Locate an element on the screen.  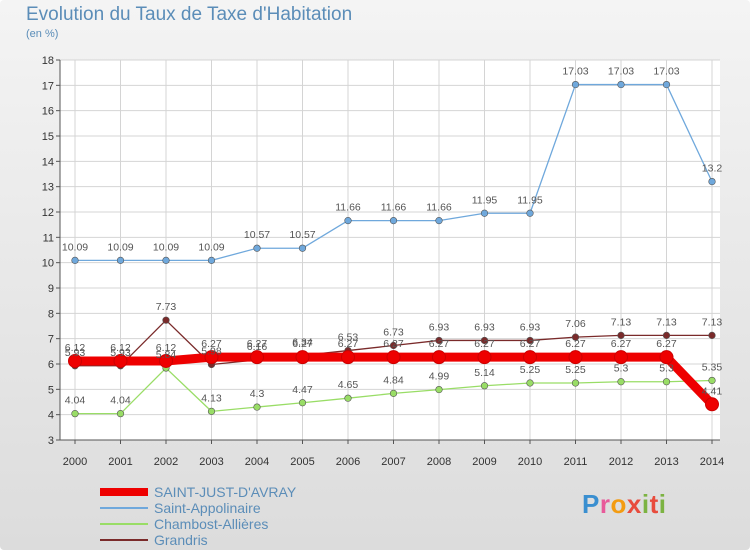
x-tick-label: 2003 is located at coordinates (211, 462).